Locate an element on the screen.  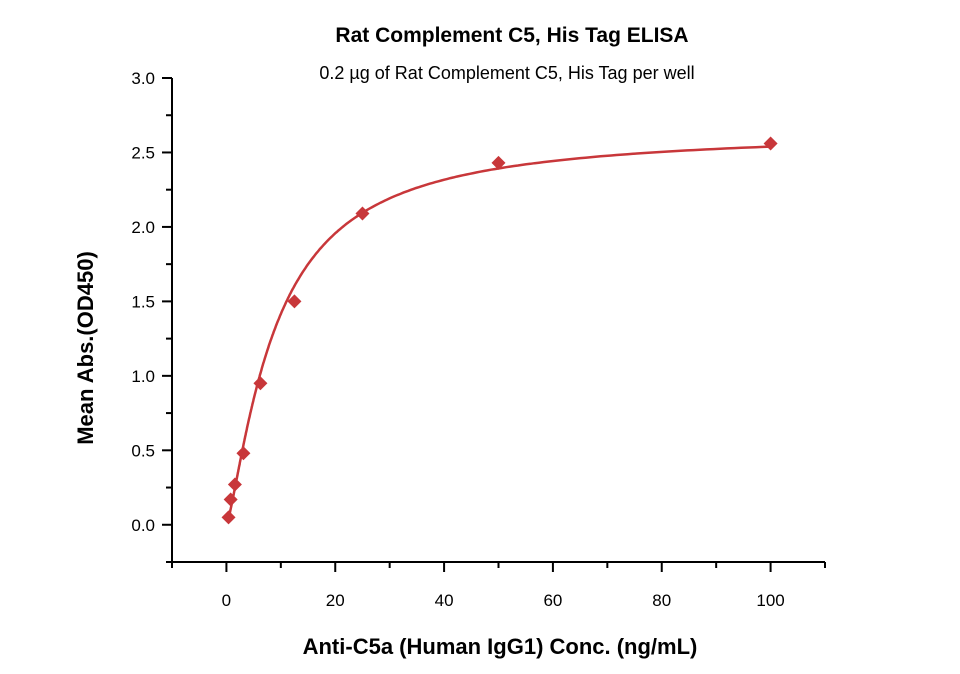
y-axis-label: Mean Abs.(OD450) is located at coordinates (85, 348).